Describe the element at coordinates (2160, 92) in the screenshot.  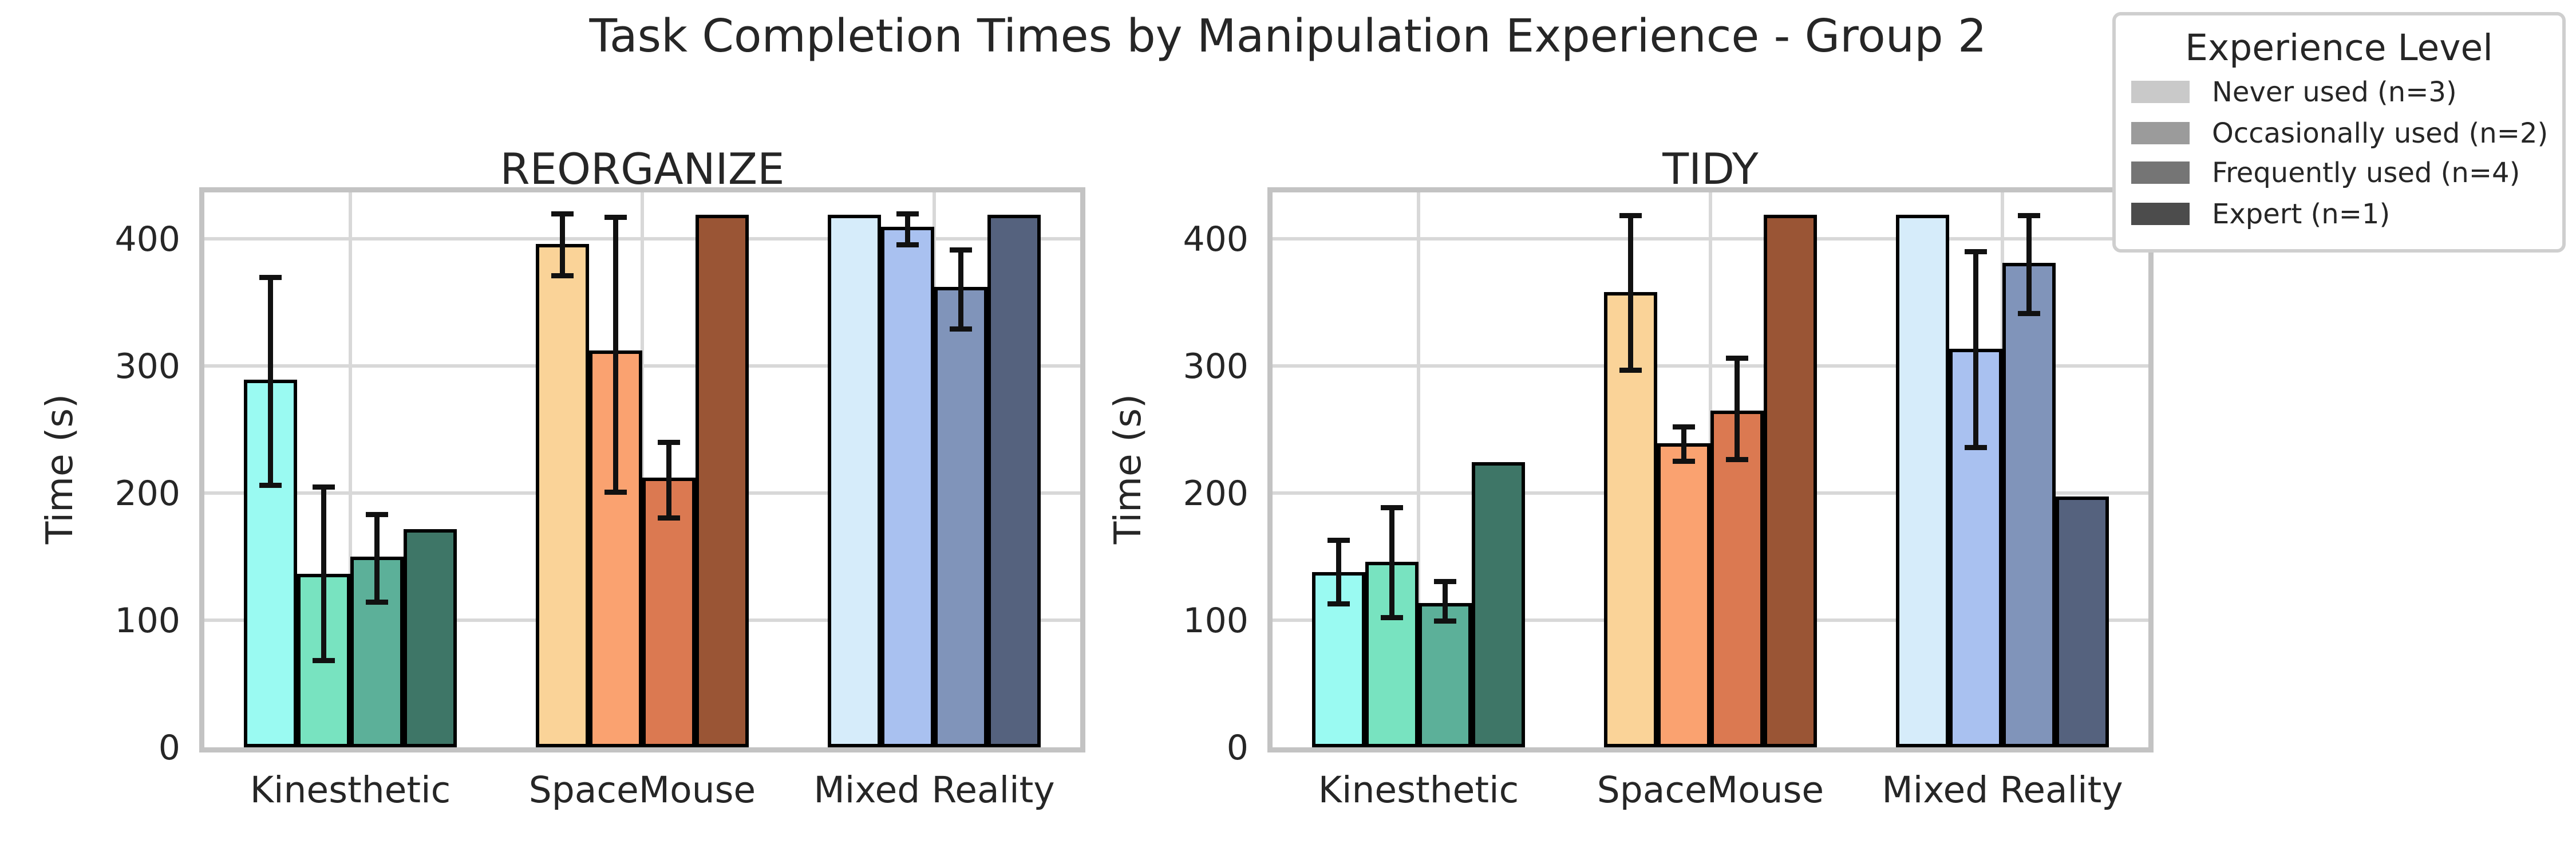
I see `legend-swatch-never-used-icon` at that location.